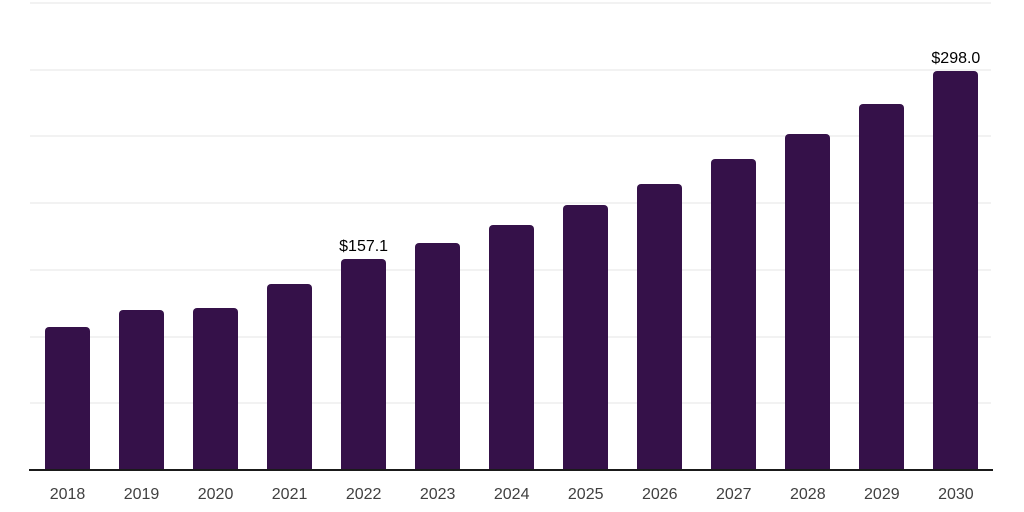 Image resolution: width=1024 pixels, height=512 pixels. Describe the element at coordinates (216, 388) in the screenshot. I see `bar-2020` at that location.